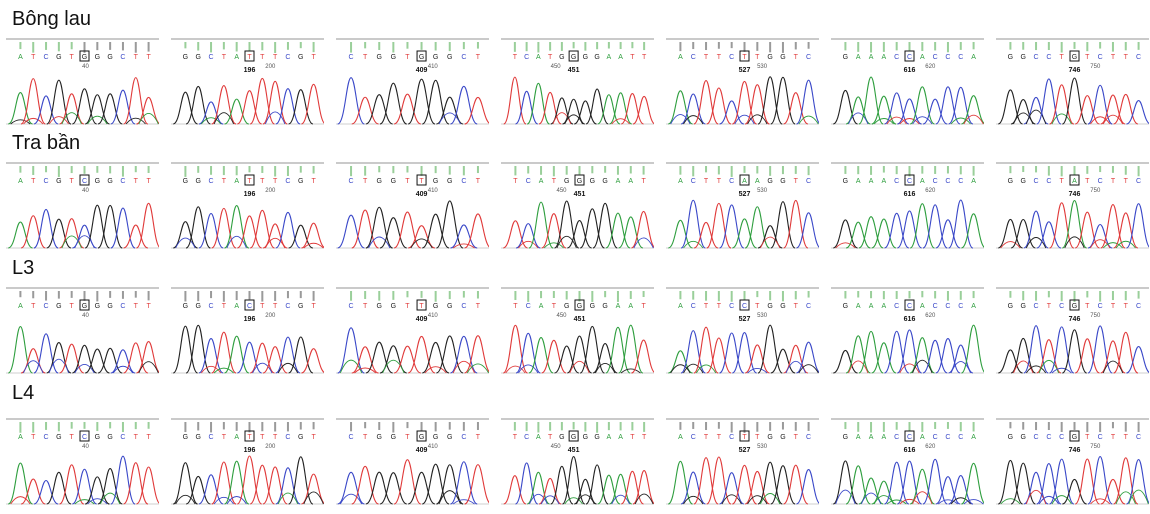 Image resolution: width=1150 pixels, height=514 pixels. I want to click on snp-position-label: 746, so click(1075, 70).